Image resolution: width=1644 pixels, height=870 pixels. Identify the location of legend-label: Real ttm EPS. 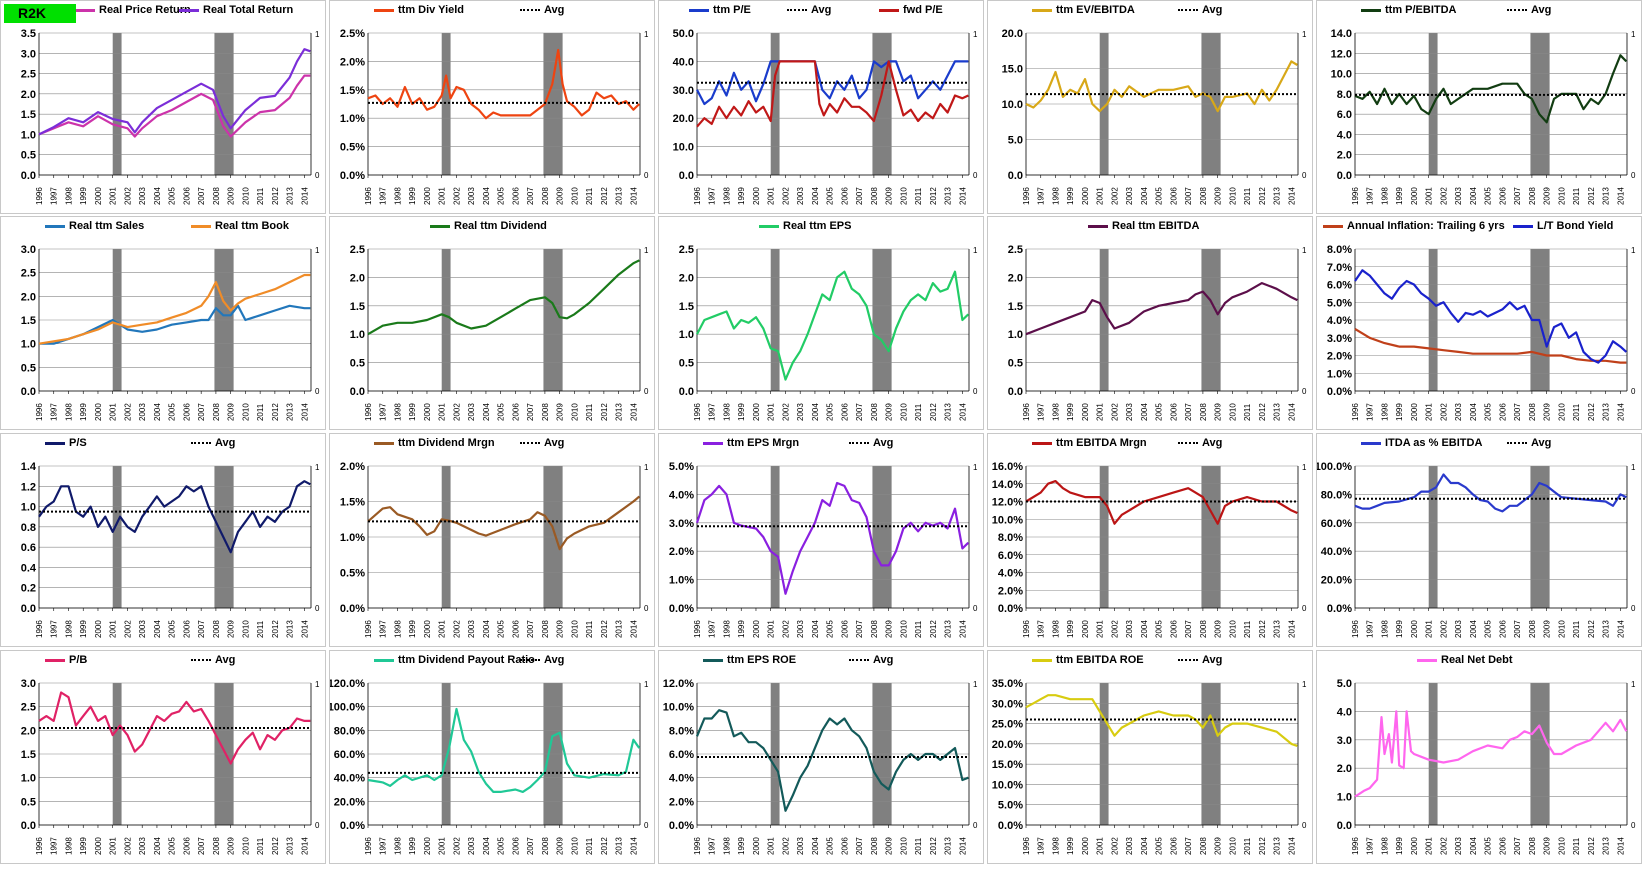
(817, 226).